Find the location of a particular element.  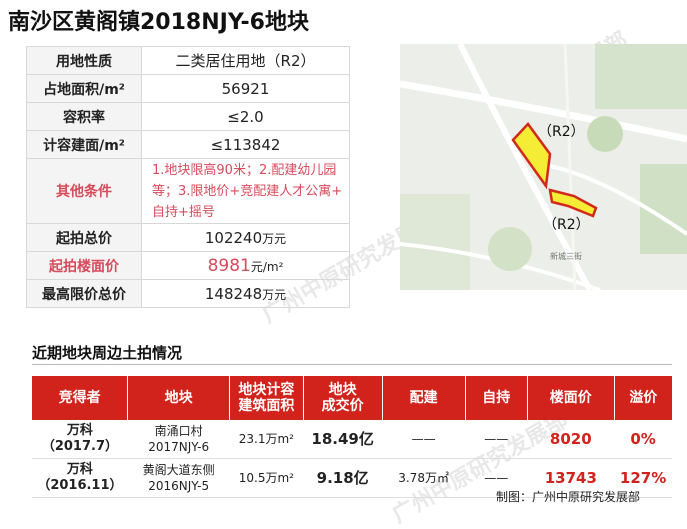

plot-cell: 南涌口村 2017NJY-6 is located at coordinates (178, 439).